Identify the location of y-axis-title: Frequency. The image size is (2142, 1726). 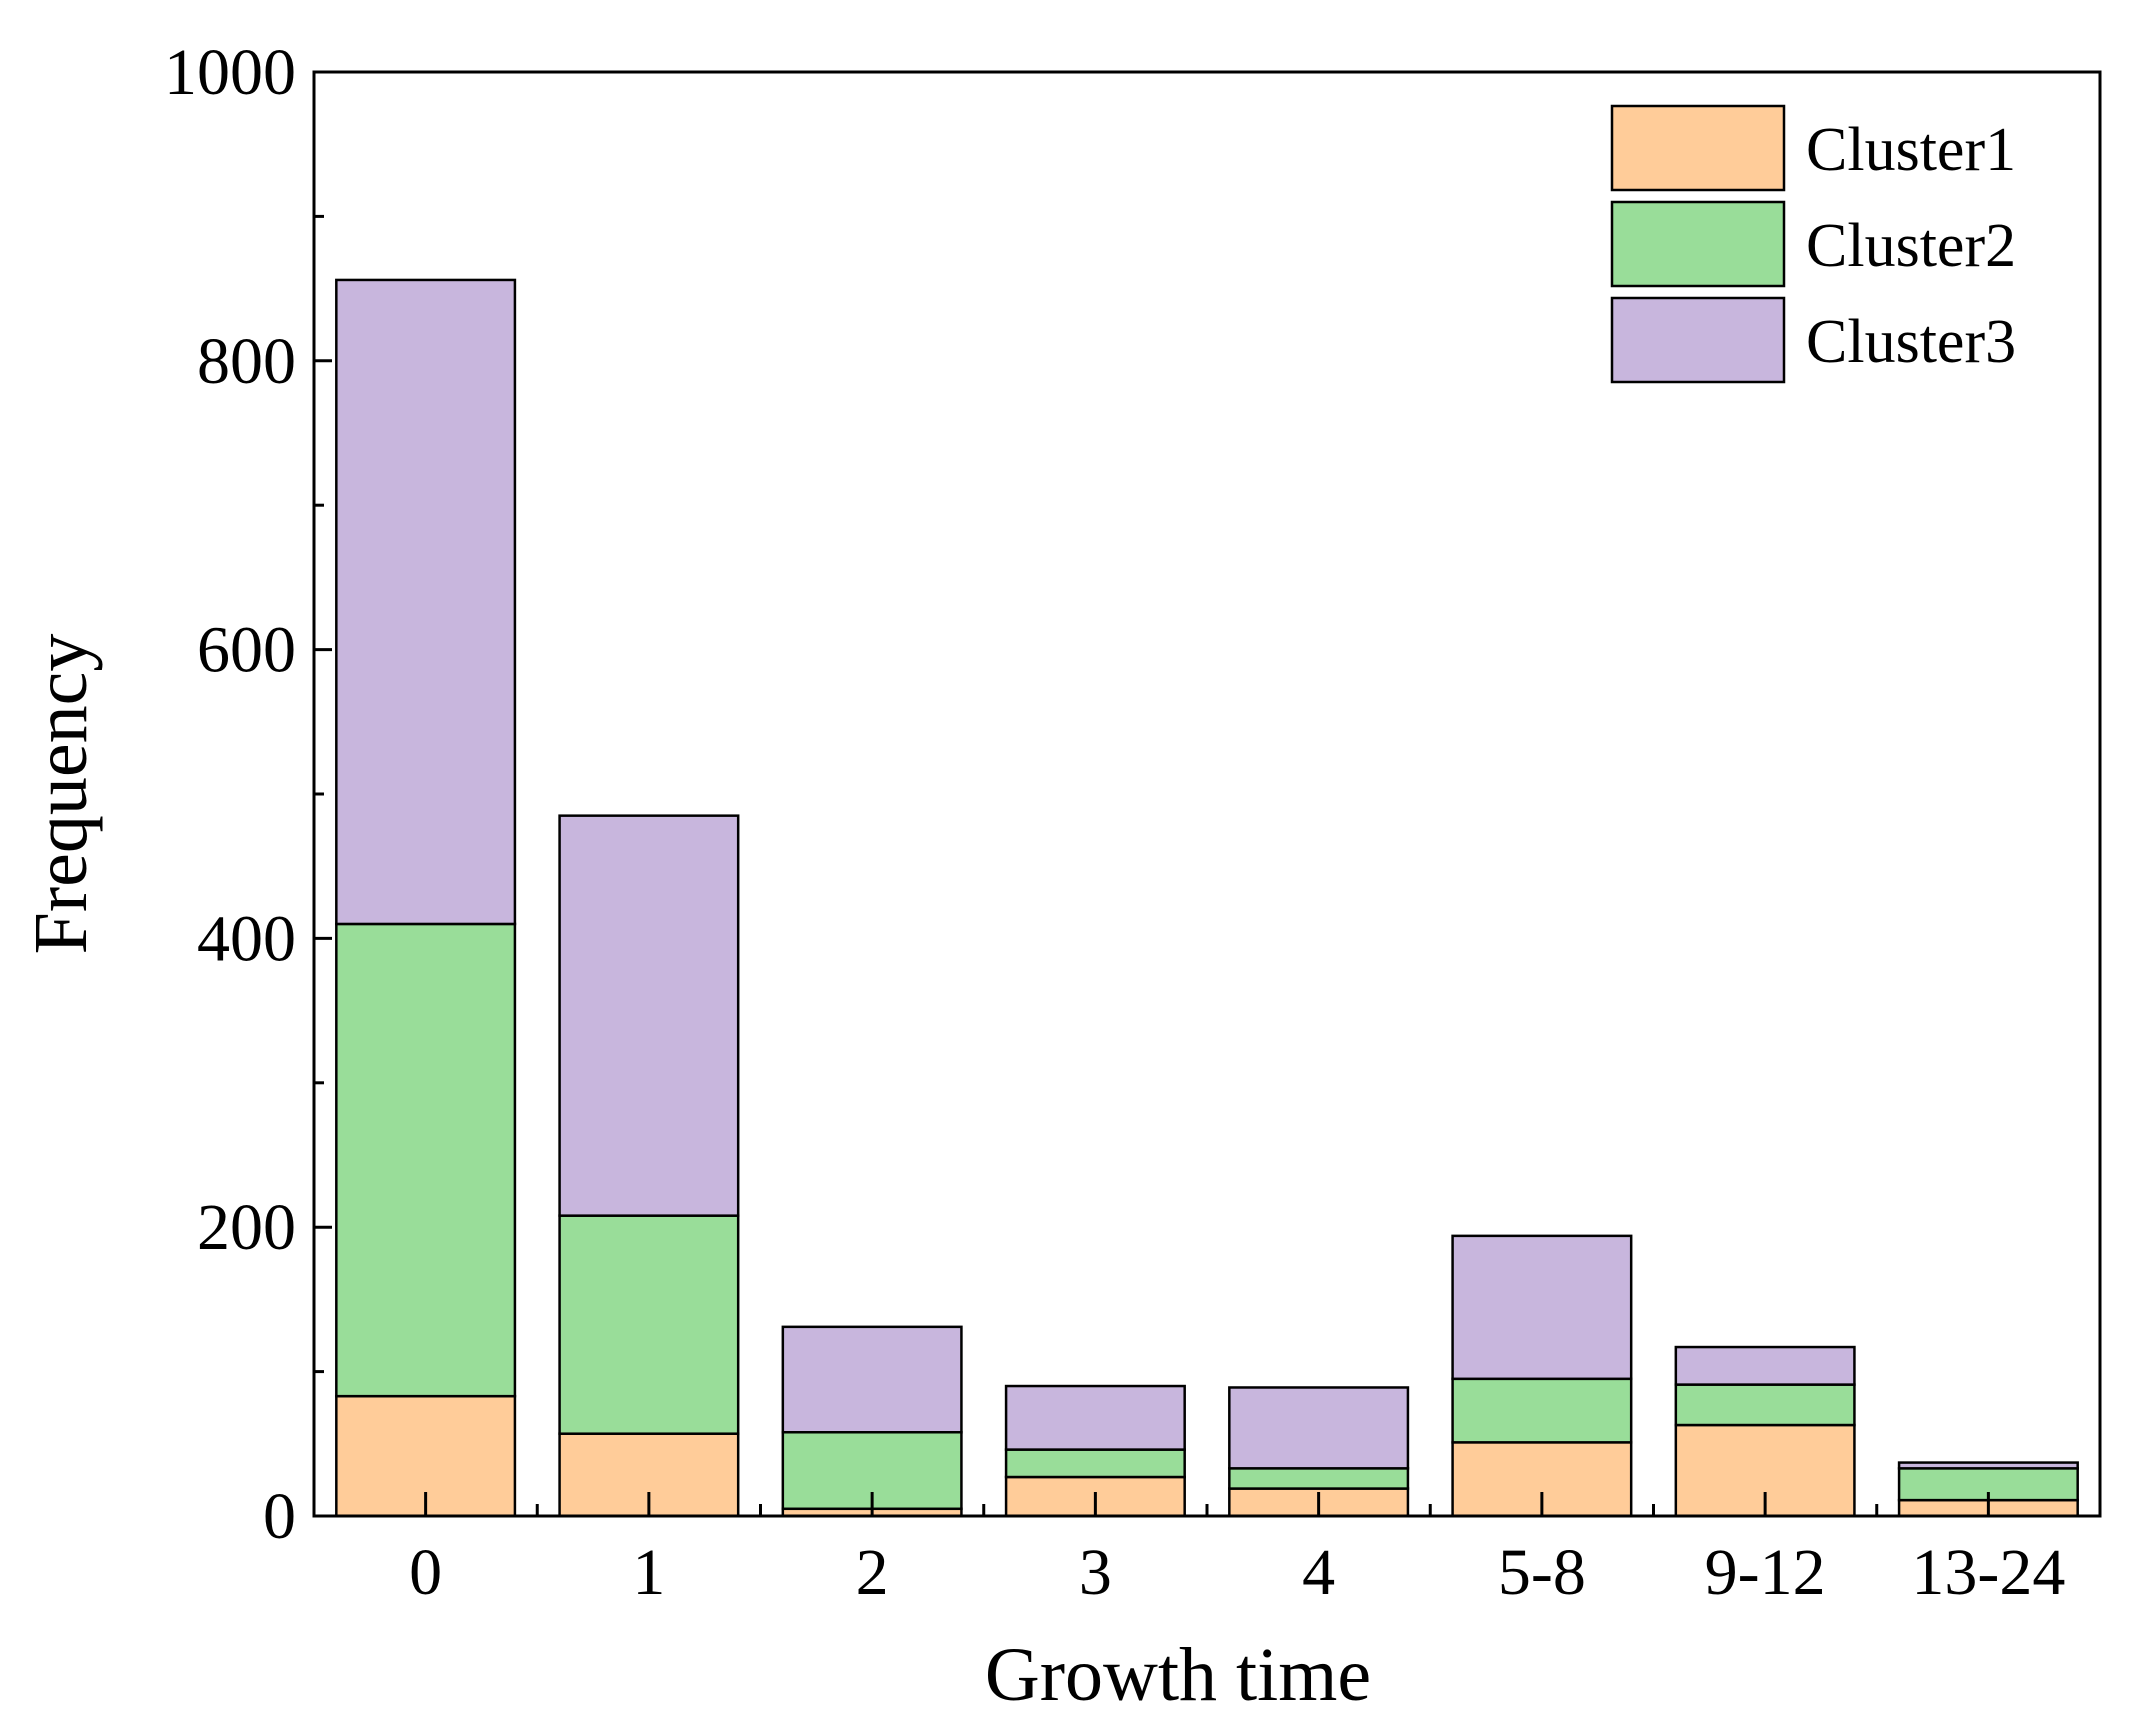
(61, 794).